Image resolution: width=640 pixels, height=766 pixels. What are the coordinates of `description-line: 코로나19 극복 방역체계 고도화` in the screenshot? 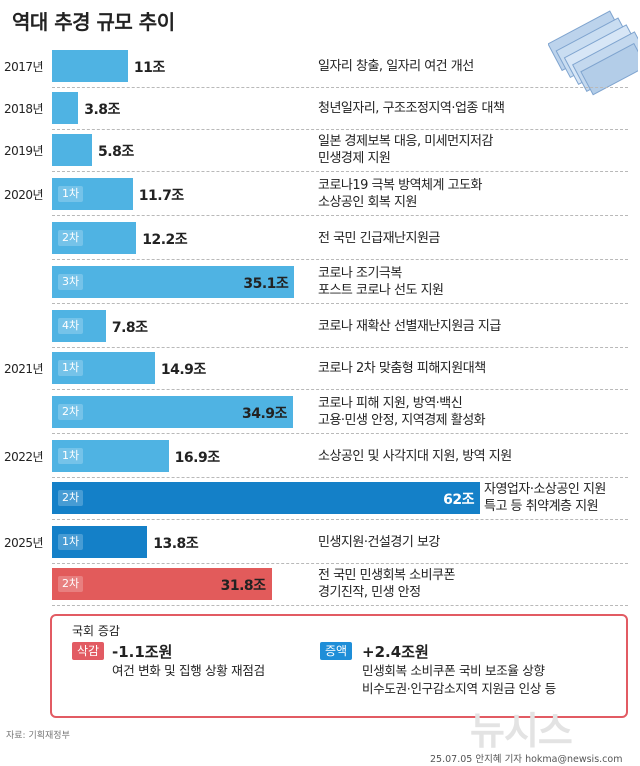 It's located at (400, 185).